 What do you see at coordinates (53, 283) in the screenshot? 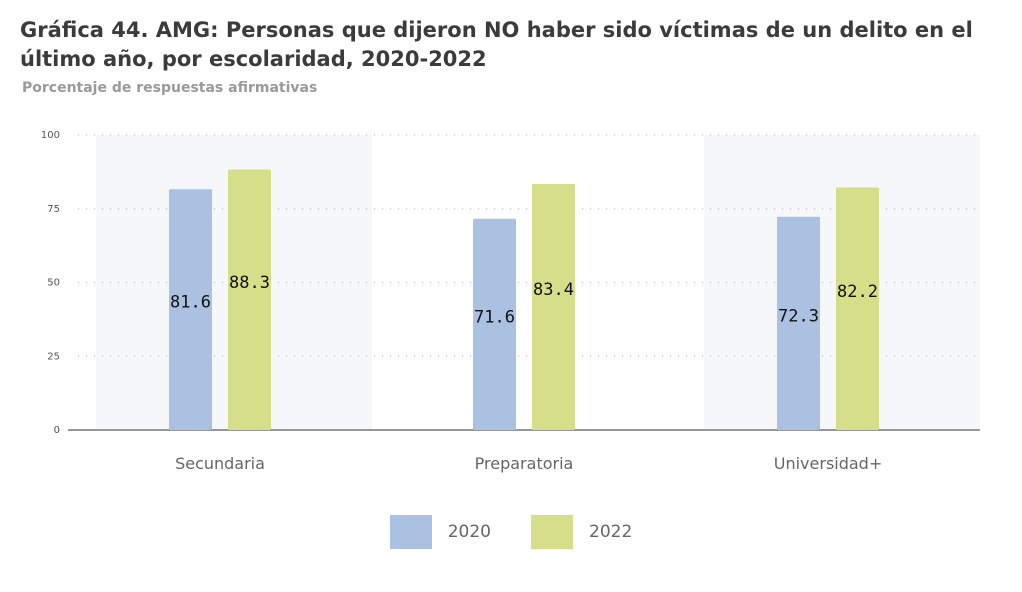
I see `y-tick-label: 50` at bounding box center [53, 283].